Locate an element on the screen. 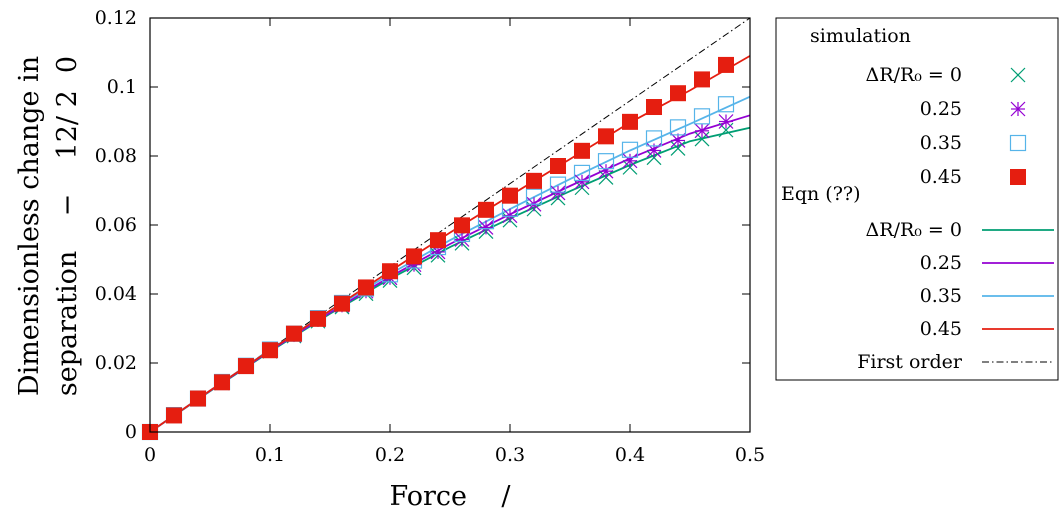  x-tick-label: 0.4 is located at coordinates (630, 455).